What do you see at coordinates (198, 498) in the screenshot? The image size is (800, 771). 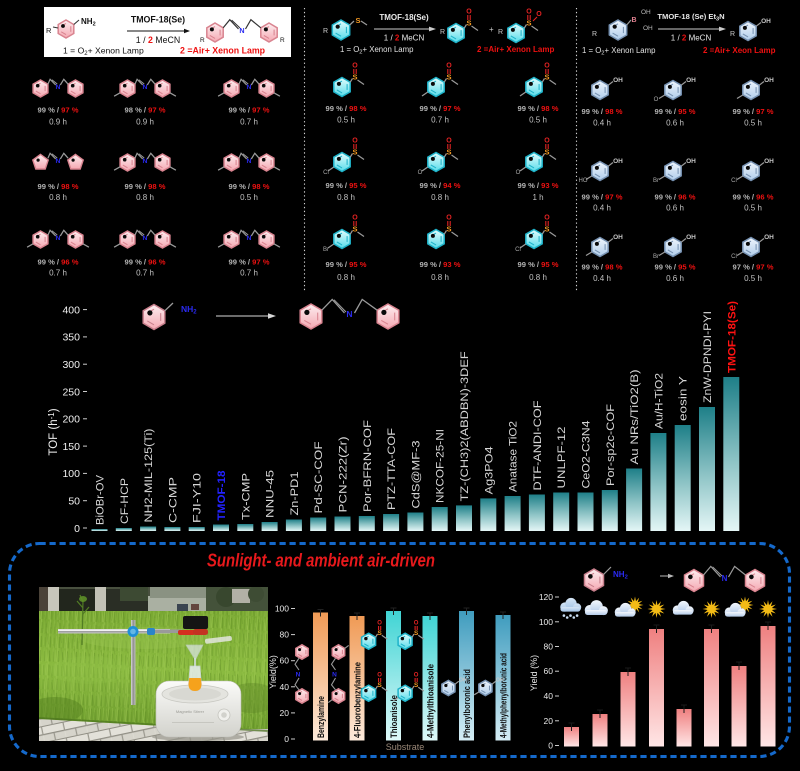 I see `svg-text: FJI-Y10` at bounding box center [198, 498].